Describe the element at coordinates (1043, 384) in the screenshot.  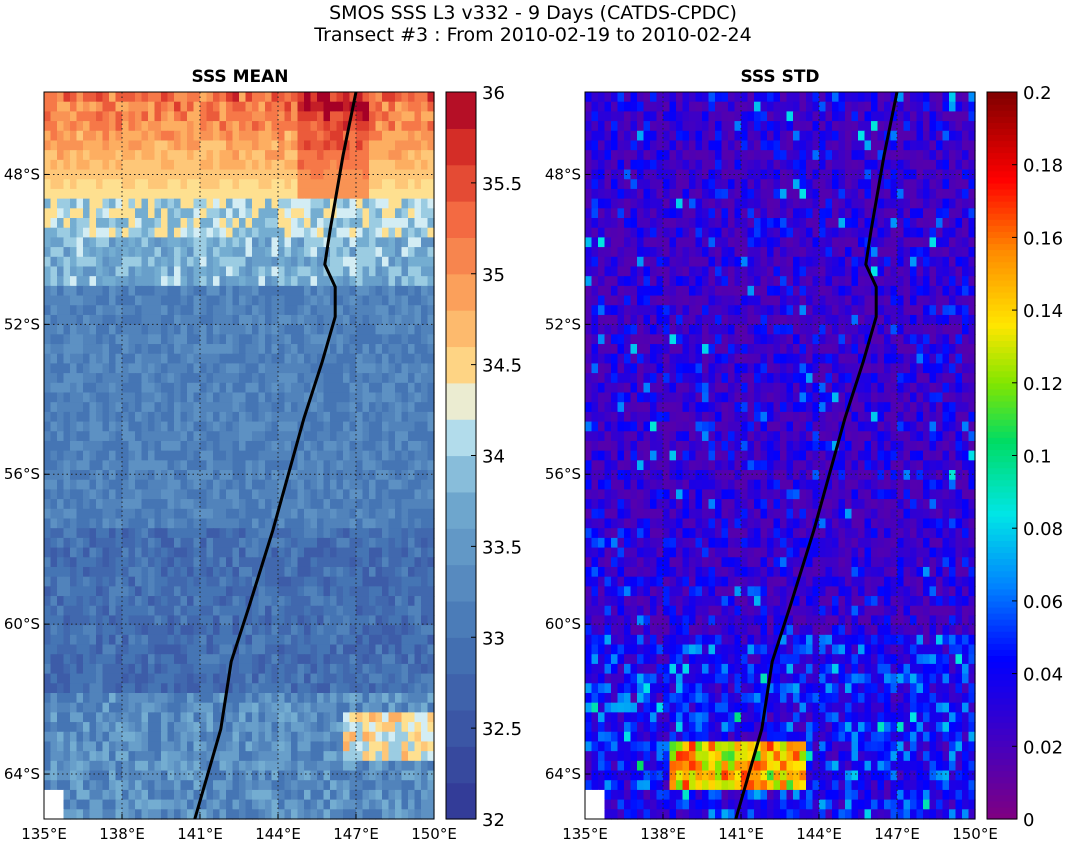
I see `colorbar-tick-label: 0.12` at that location.